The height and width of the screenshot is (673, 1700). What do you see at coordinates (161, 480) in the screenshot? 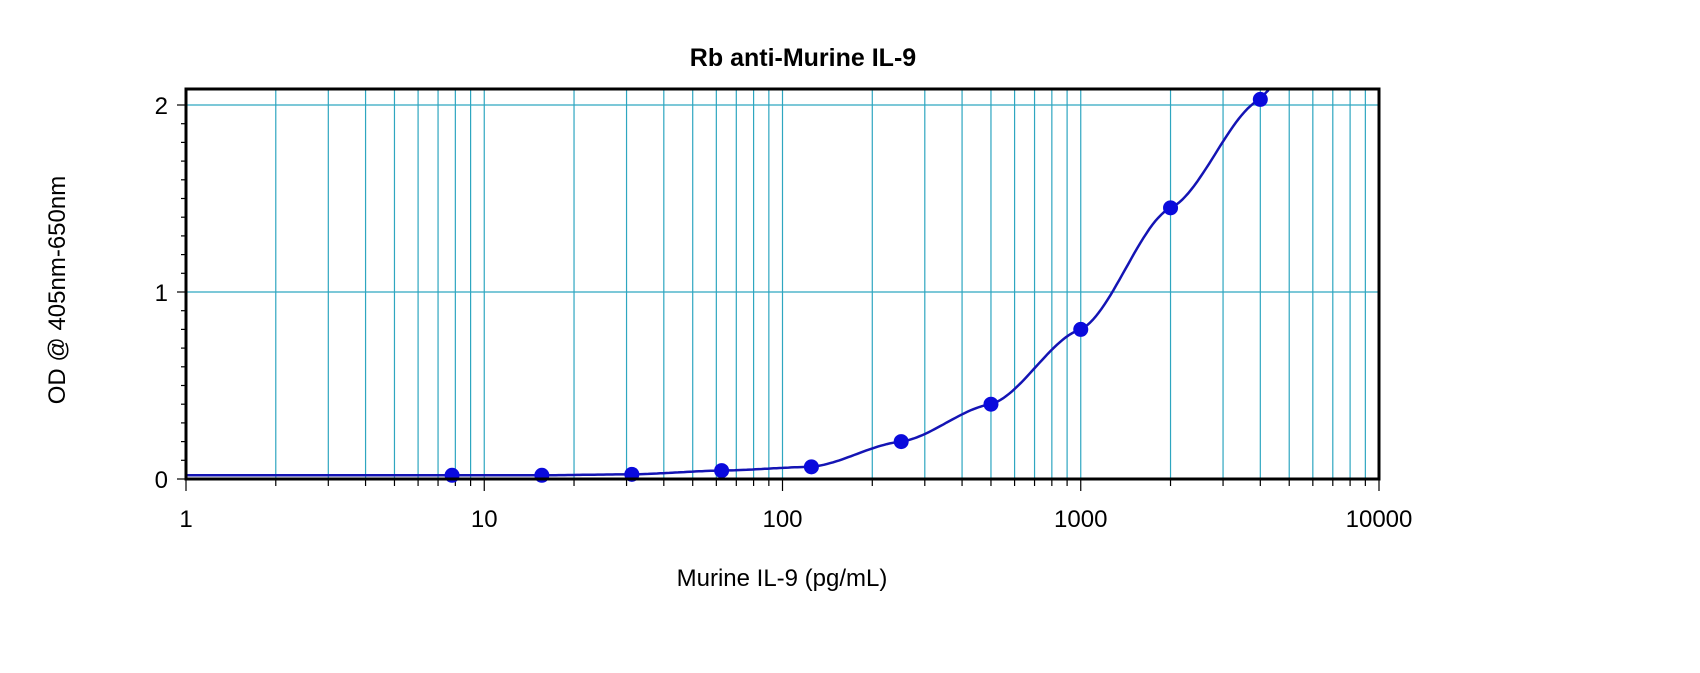
I see `y-tick-label: 0` at bounding box center [161, 480].